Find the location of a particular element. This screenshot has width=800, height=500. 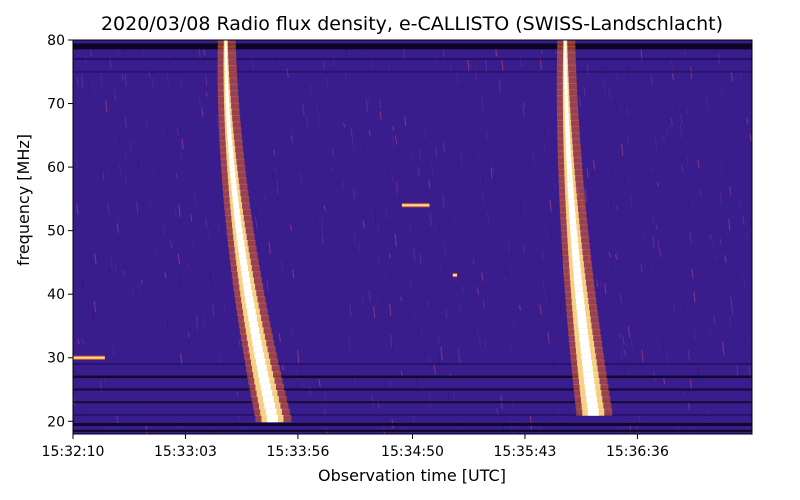

x-tick-label: 15:34:50 is located at coordinates (412, 452).